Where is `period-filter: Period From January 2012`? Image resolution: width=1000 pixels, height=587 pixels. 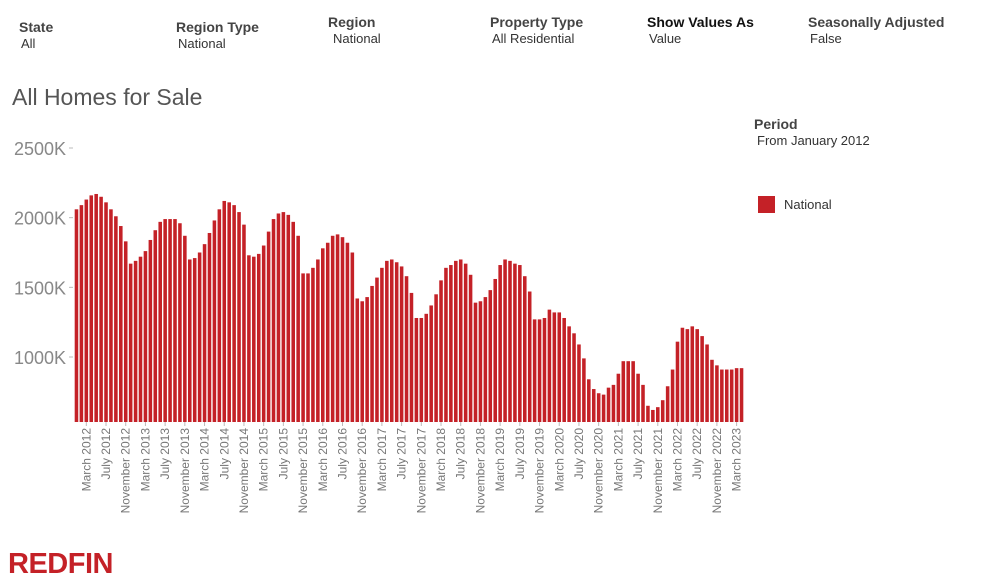
period-filter: Period From January 2012 is located at coordinates (812, 132).